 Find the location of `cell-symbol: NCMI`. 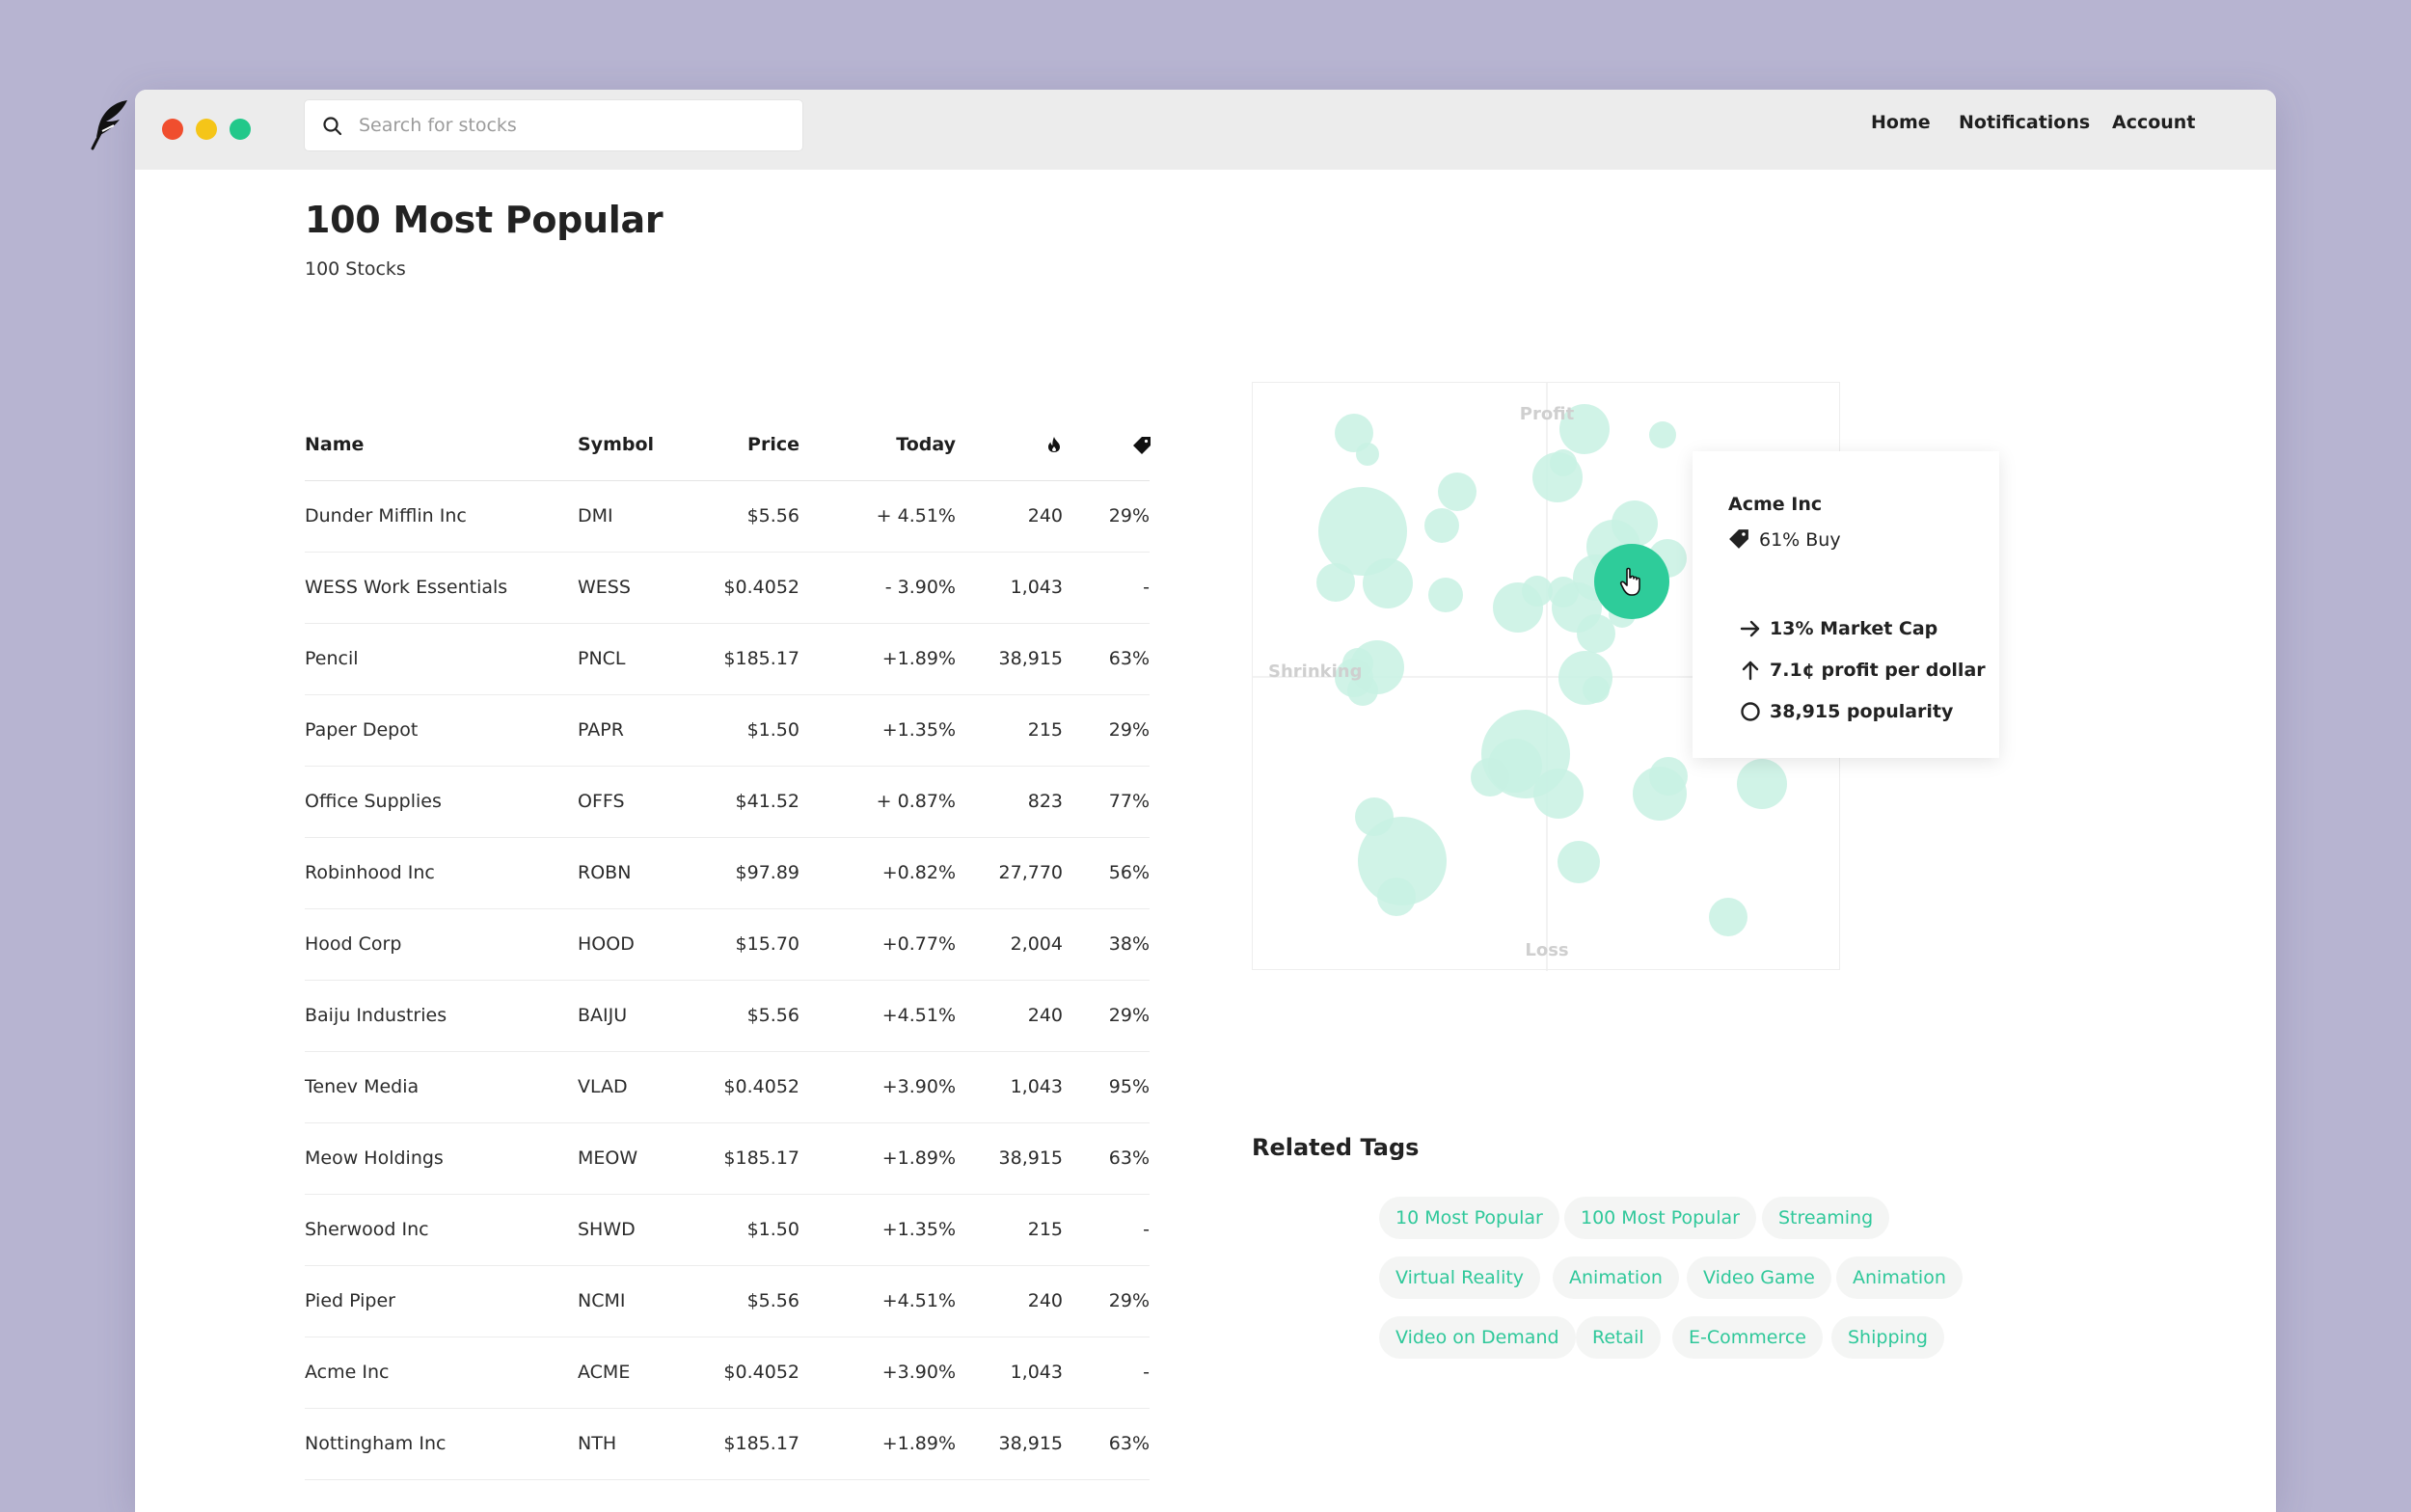

cell-symbol: NCMI is located at coordinates (635, 1301).